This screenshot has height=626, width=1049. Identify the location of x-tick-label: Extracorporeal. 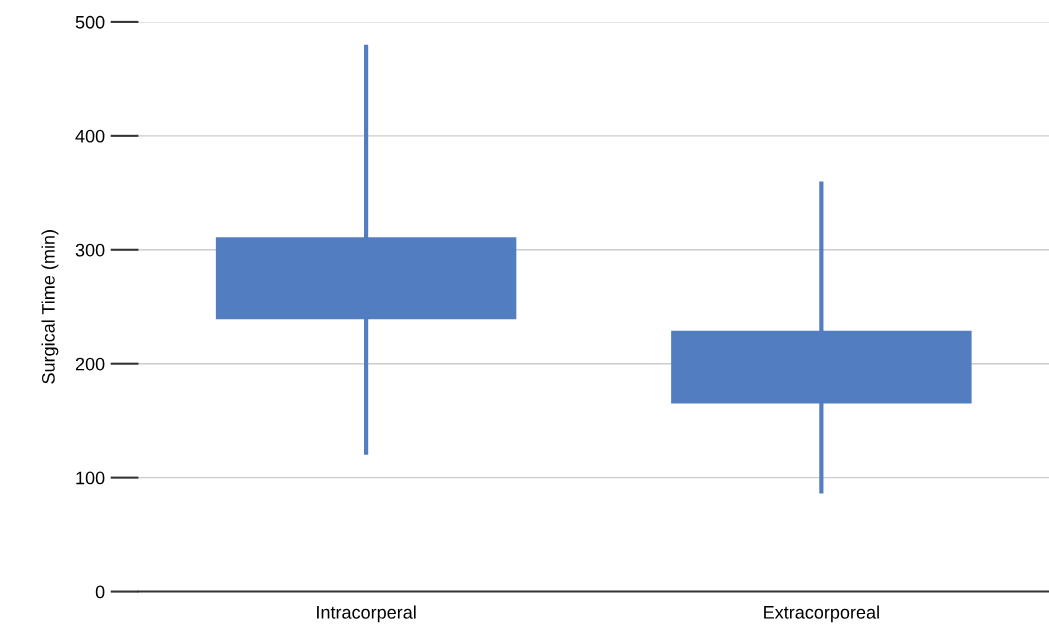
(821, 614).